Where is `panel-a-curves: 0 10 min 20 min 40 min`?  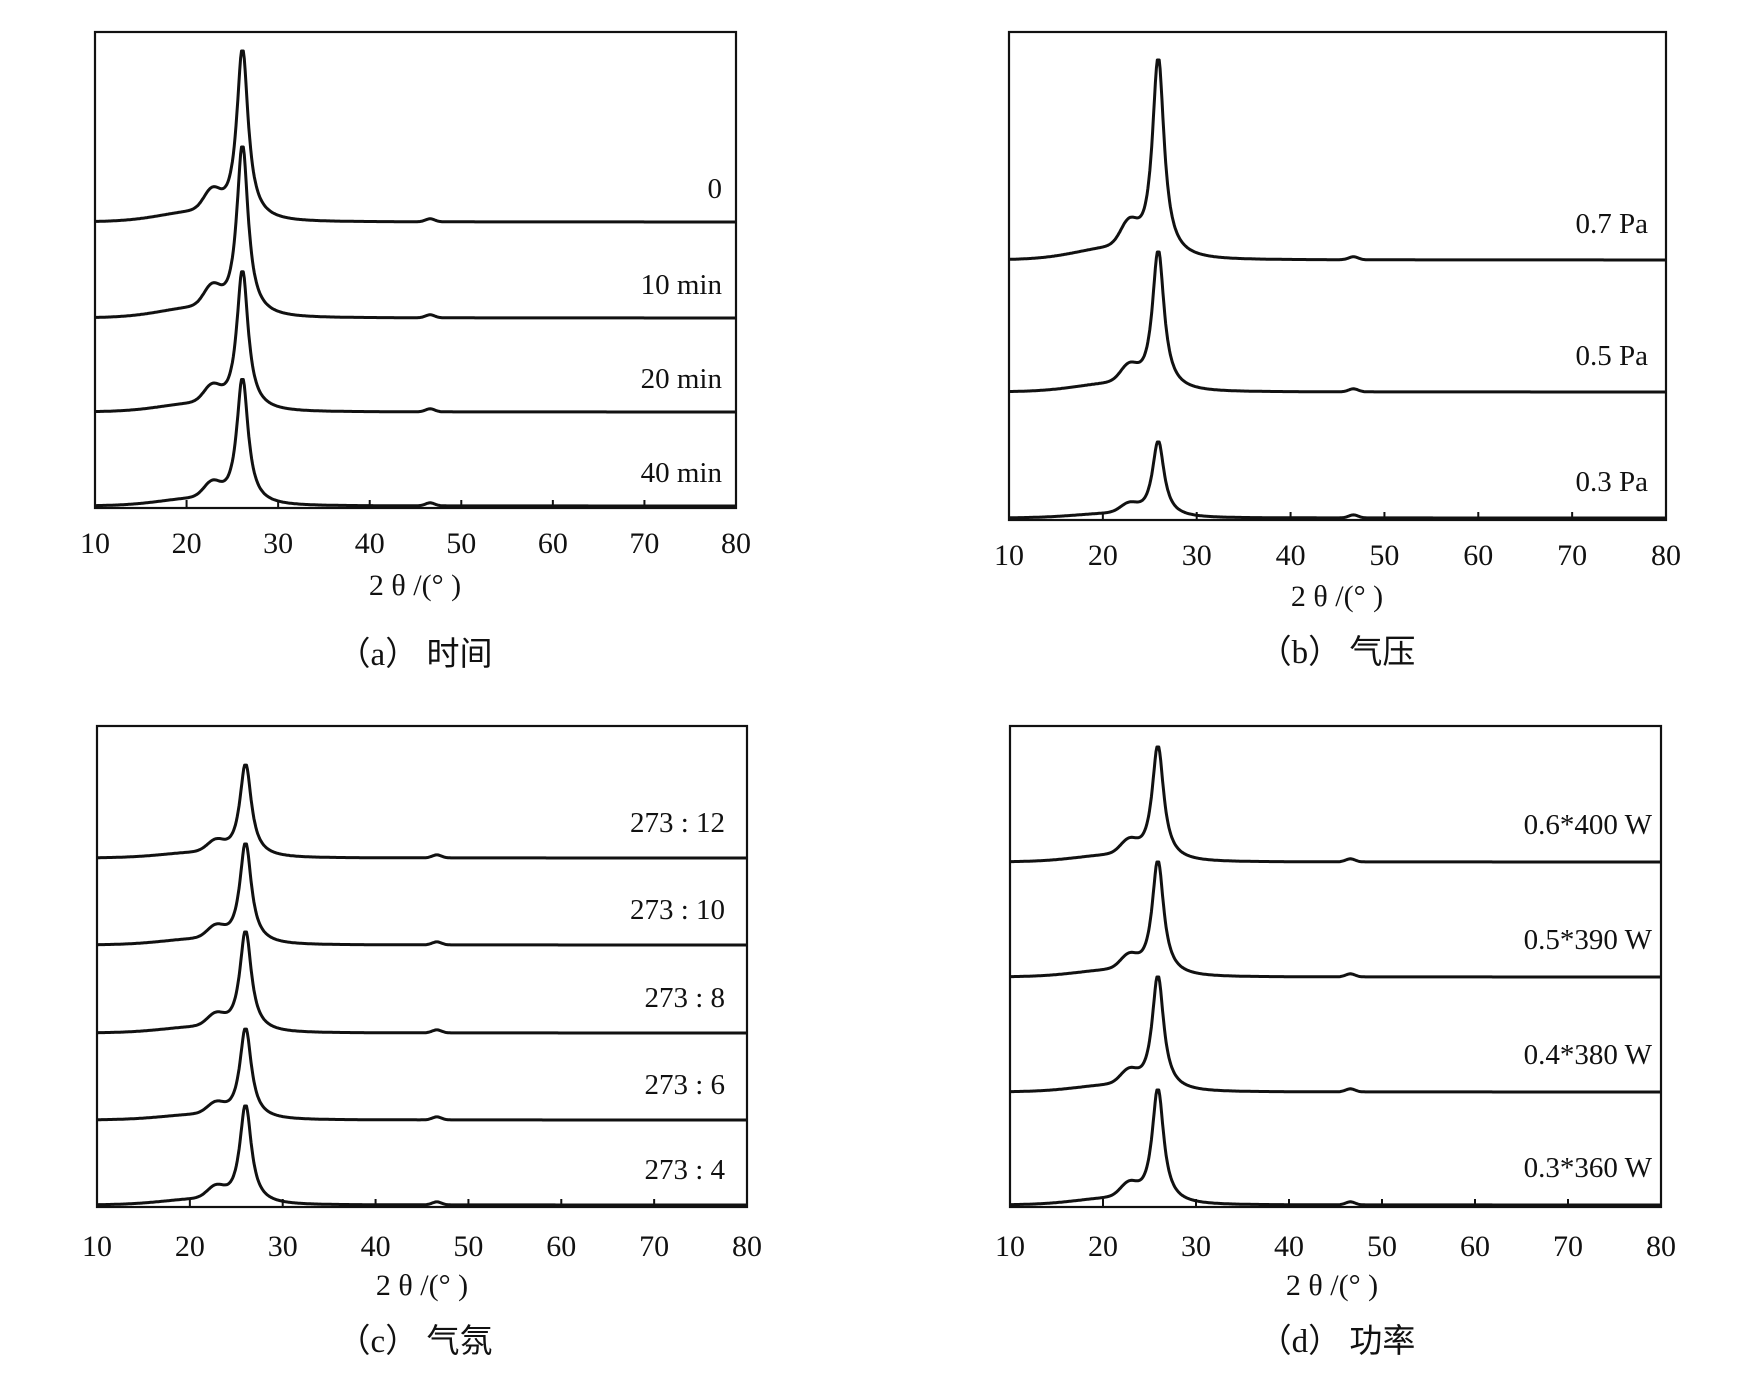
panel-a-curves: 0 10 min 20 min 40 min is located at coordinates (415, 278).